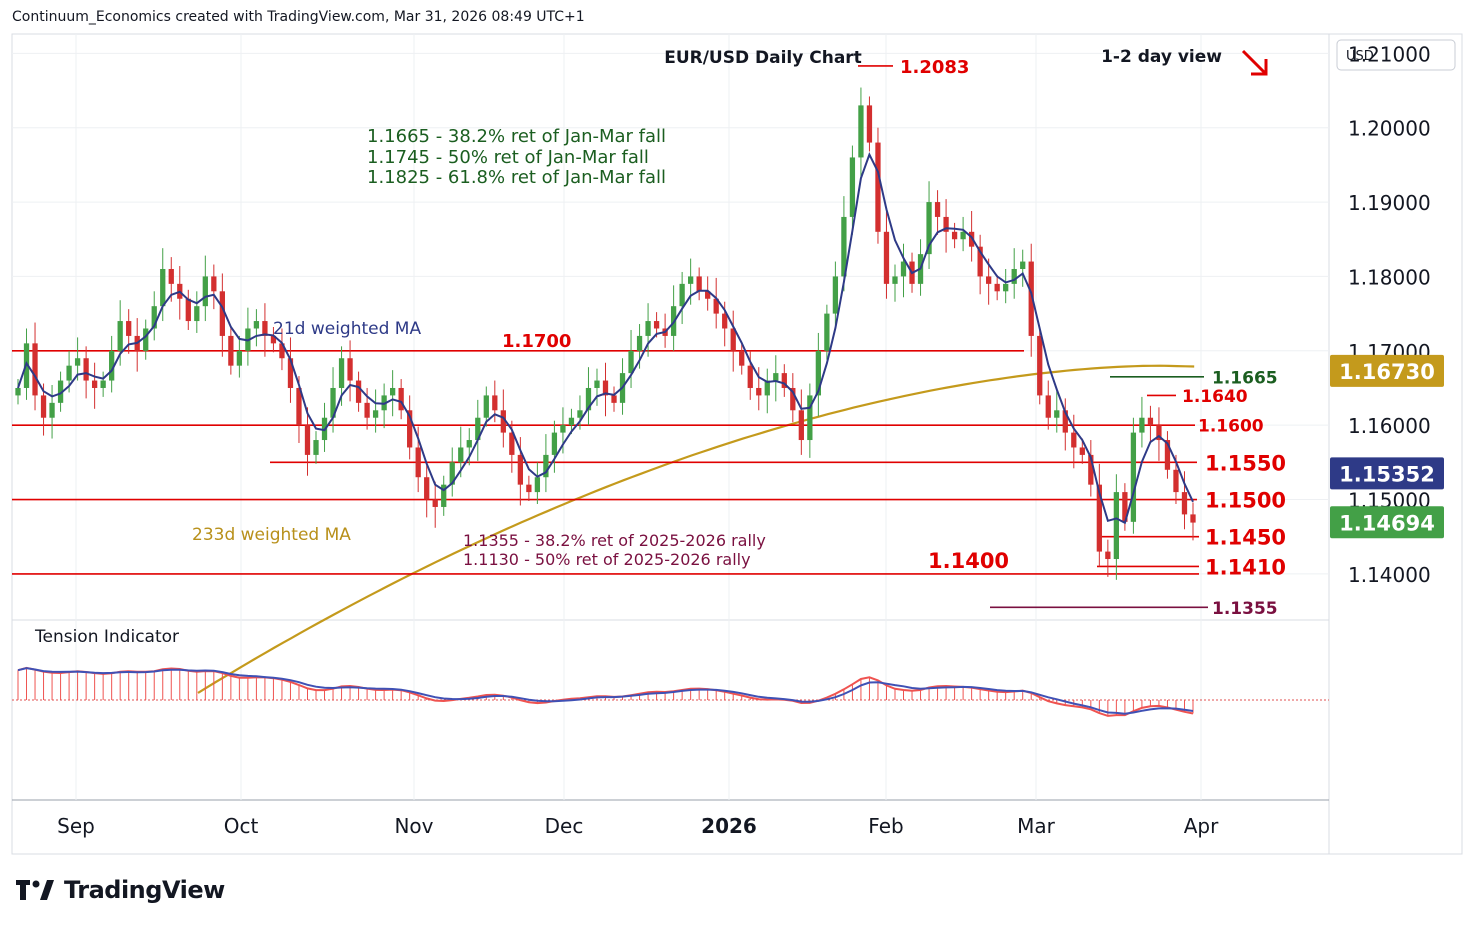  Describe the element at coordinates (968, 561) in the screenshot. I see `level-label: 1.1400` at that location.